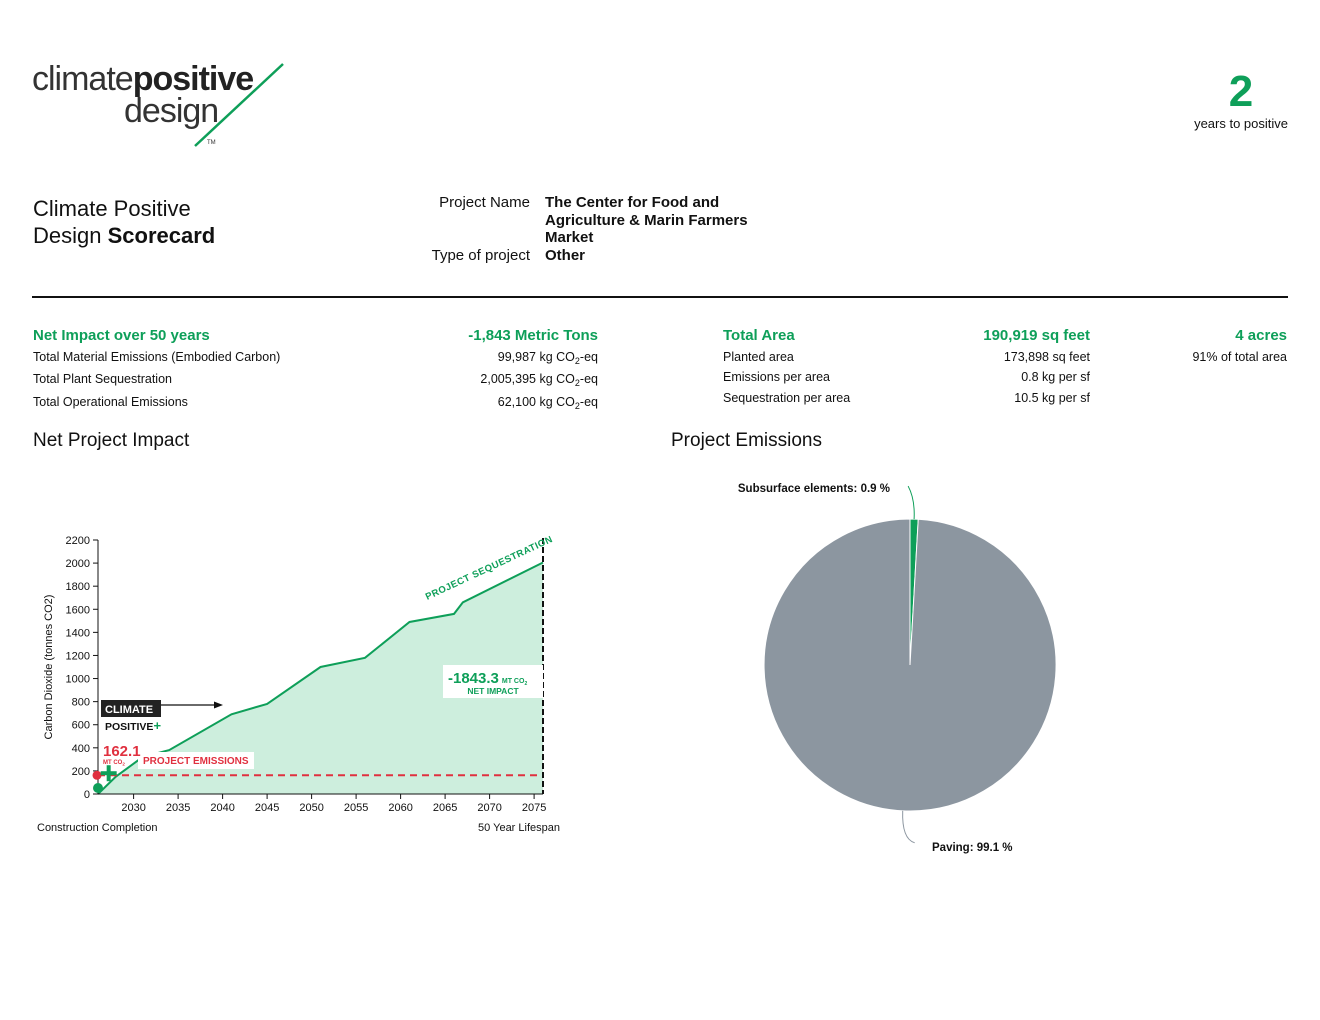  I want to click on impact-row-value-text: 2,005,395 kg CO, so click(527, 379).